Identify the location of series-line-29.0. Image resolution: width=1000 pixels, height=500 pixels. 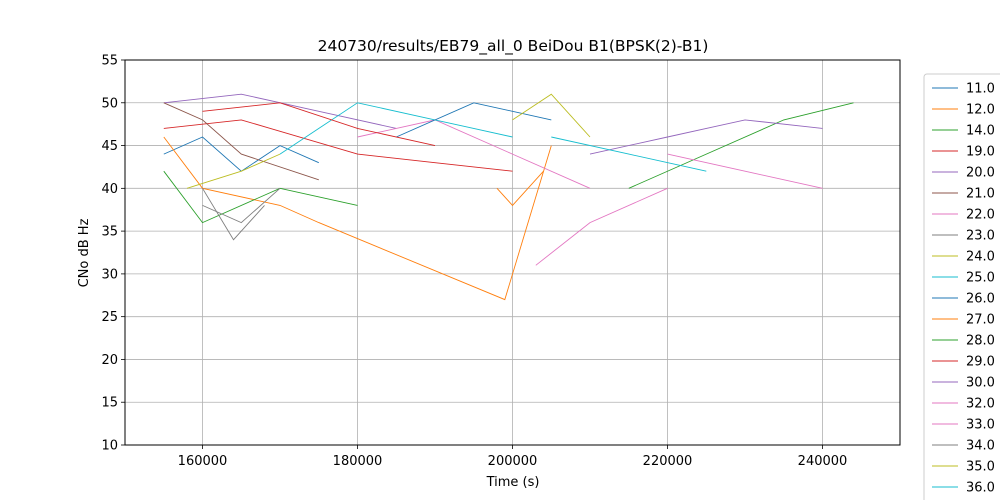
(319, 124).